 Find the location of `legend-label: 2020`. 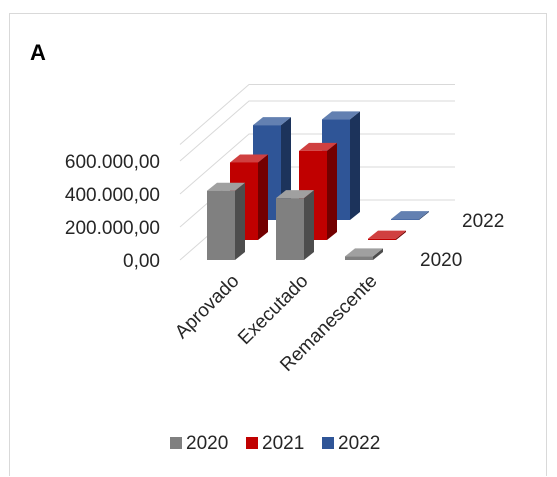

legend-label: 2020 is located at coordinates (207, 443).